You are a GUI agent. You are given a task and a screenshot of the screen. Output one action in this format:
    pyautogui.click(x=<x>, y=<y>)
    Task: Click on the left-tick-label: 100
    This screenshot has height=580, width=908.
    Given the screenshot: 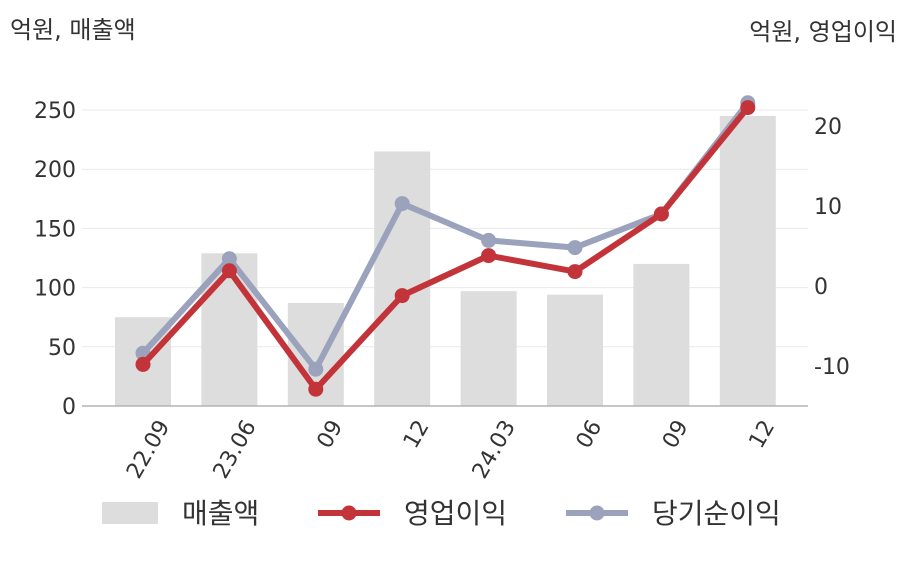 What is the action you would take?
    pyautogui.click(x=55, y=289)
    